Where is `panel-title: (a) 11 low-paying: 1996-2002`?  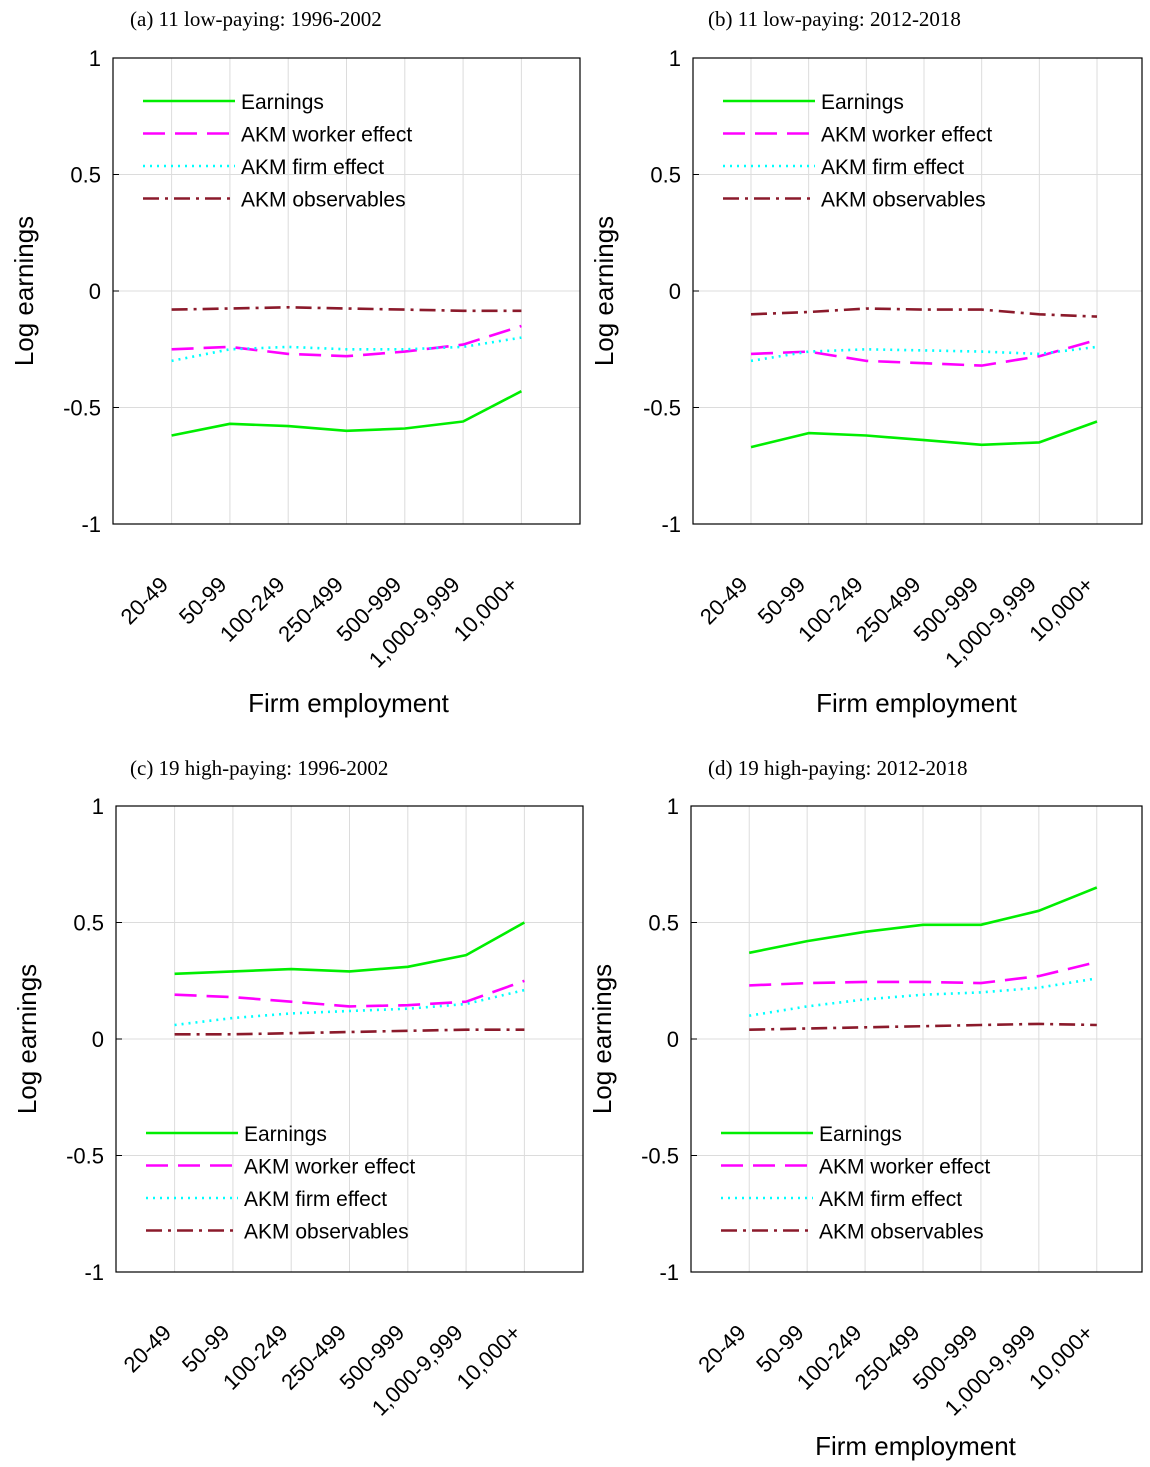 panel-title: (a) 11 low-paying: 1996-2002 is located at coordinates (256, 19).